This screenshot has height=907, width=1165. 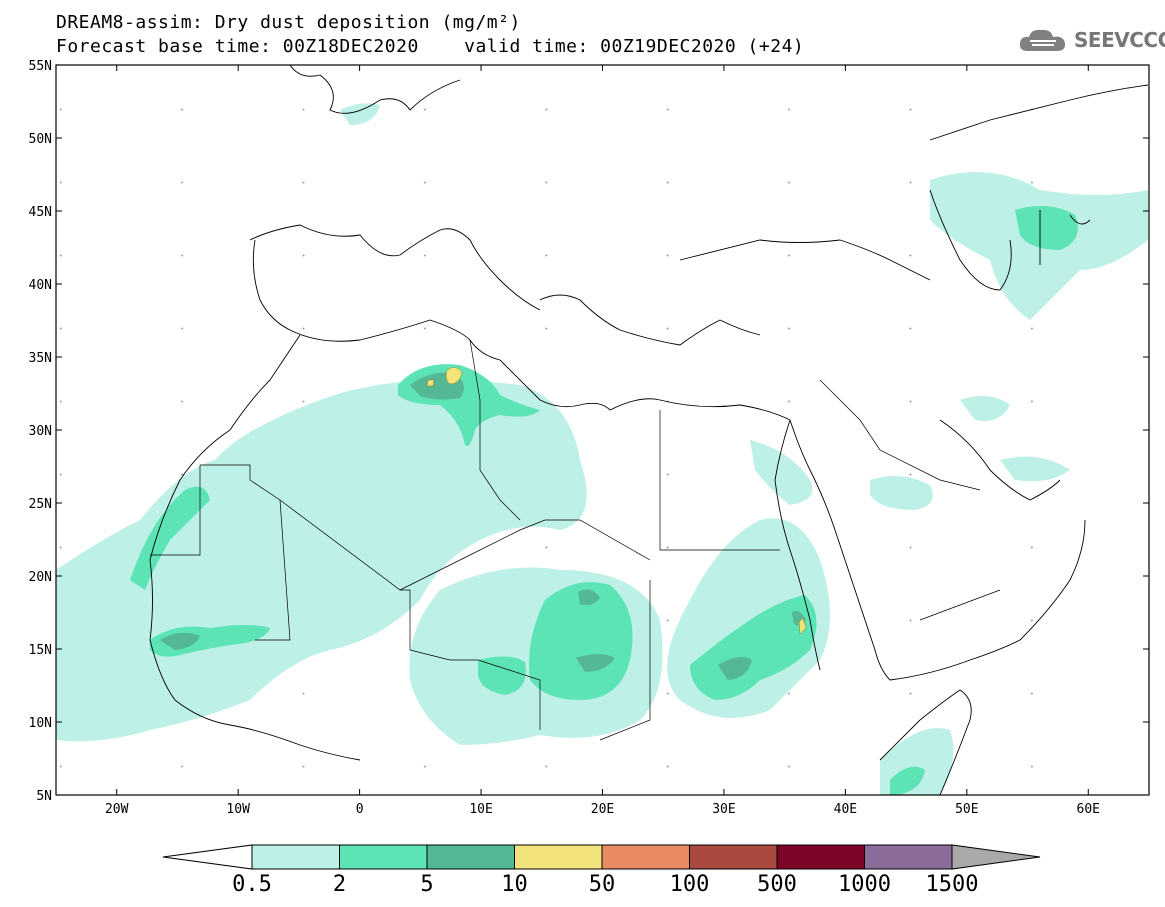 What do you see at coordinates (117, 809) in the screenshot?
I see `longitude-label: 20W` at bounding box center [117, 809].